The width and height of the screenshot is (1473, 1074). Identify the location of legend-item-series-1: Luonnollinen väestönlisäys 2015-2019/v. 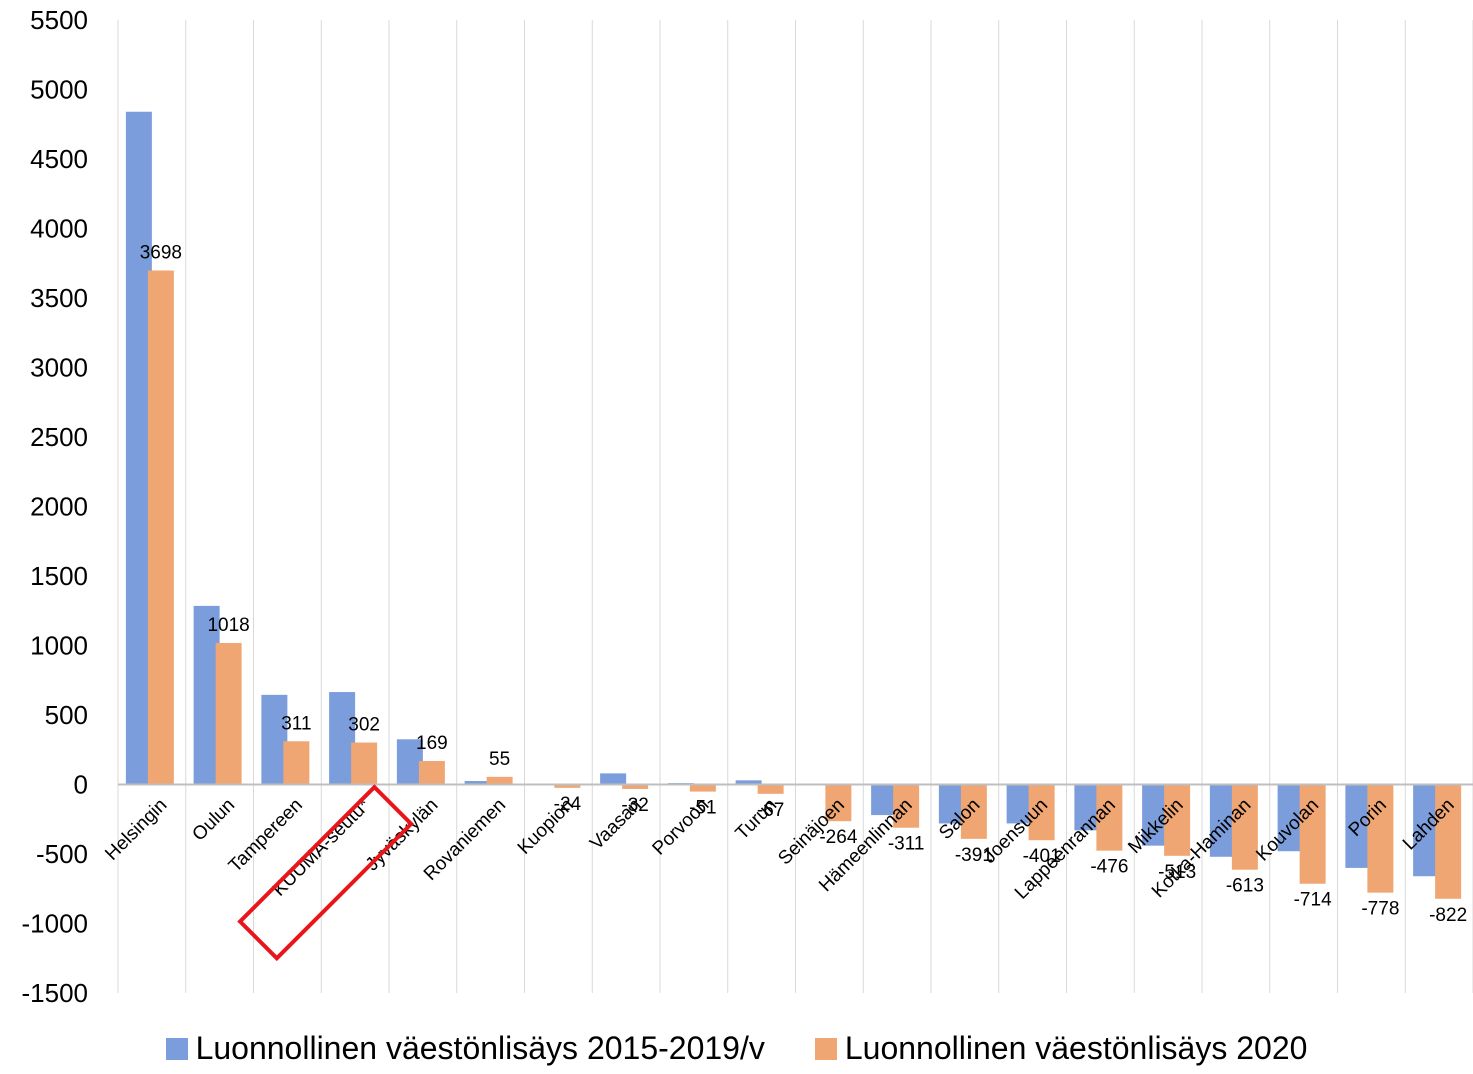
(465, 1048).